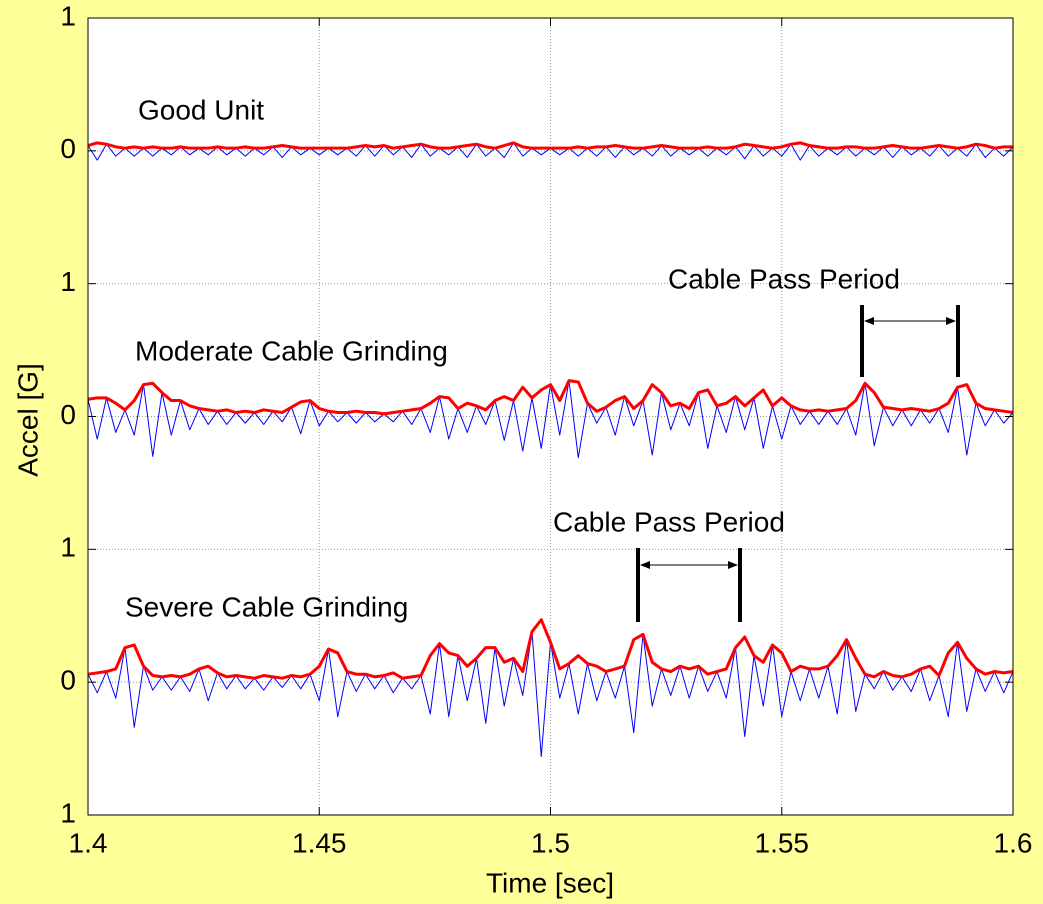 The height and width of the screenshot is (904, 1043). Describe the element at coordinates (319, 842) in the screenshot. I see `x-tick-label: 1.45` at that location.